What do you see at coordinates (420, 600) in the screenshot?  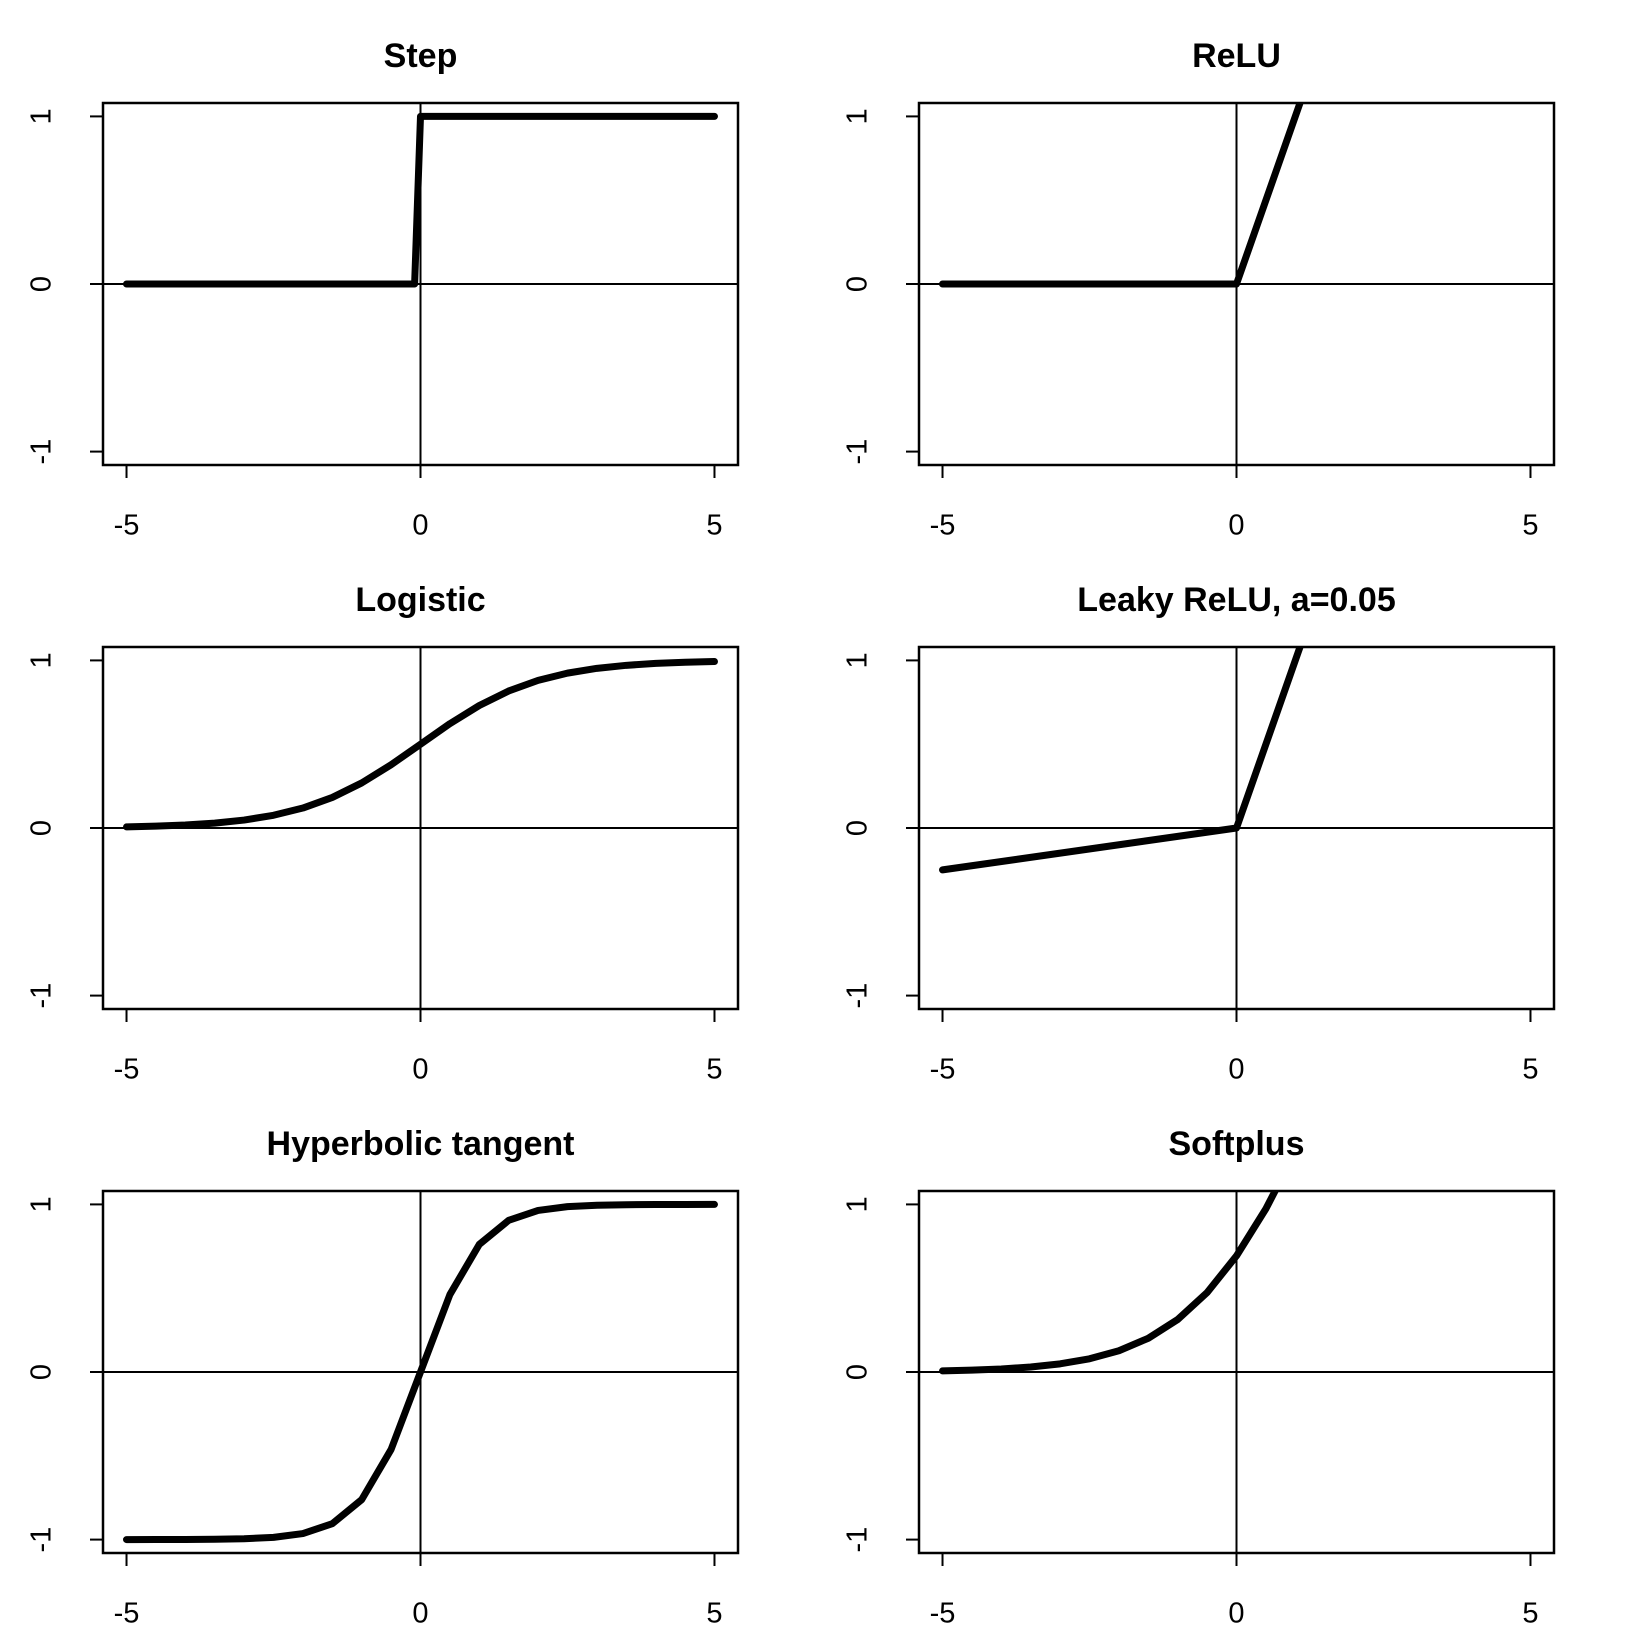 I see `chart-title: Logistic` at bounding box center [420, 600].